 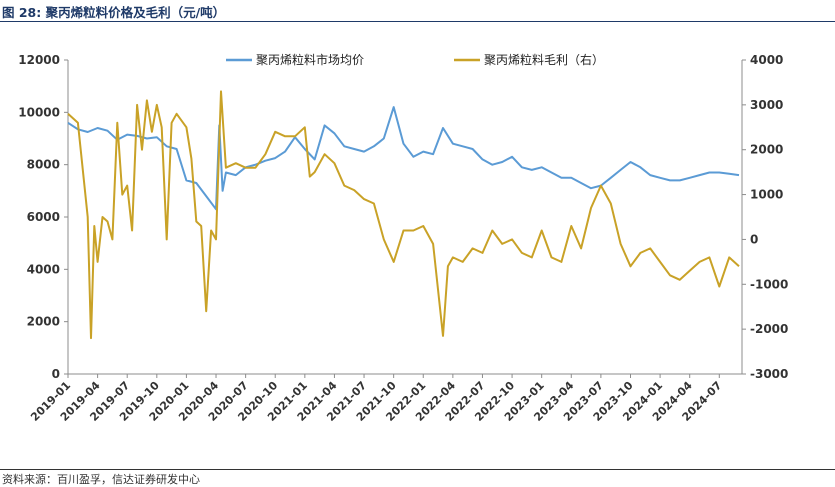 What do you see at coordinates (544, 59) in the screenshot?
I see `legend-label: 聚丙烯粒料毛利（右）` at bounding box center [544, 59].